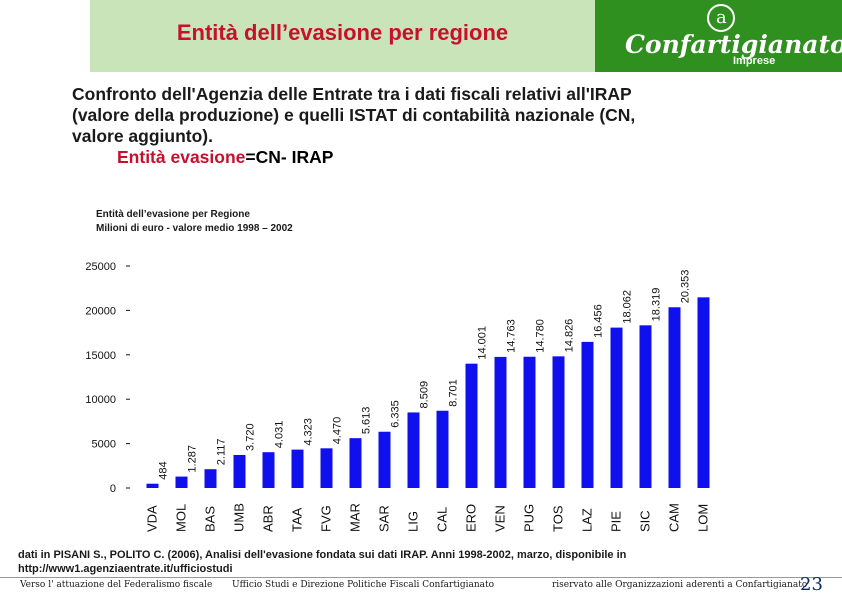 The image size is (842, 595). What do you see at coordinates (413, 450) in the screenshot?
I see `bar-LIG` at bounding box center [413, 450].